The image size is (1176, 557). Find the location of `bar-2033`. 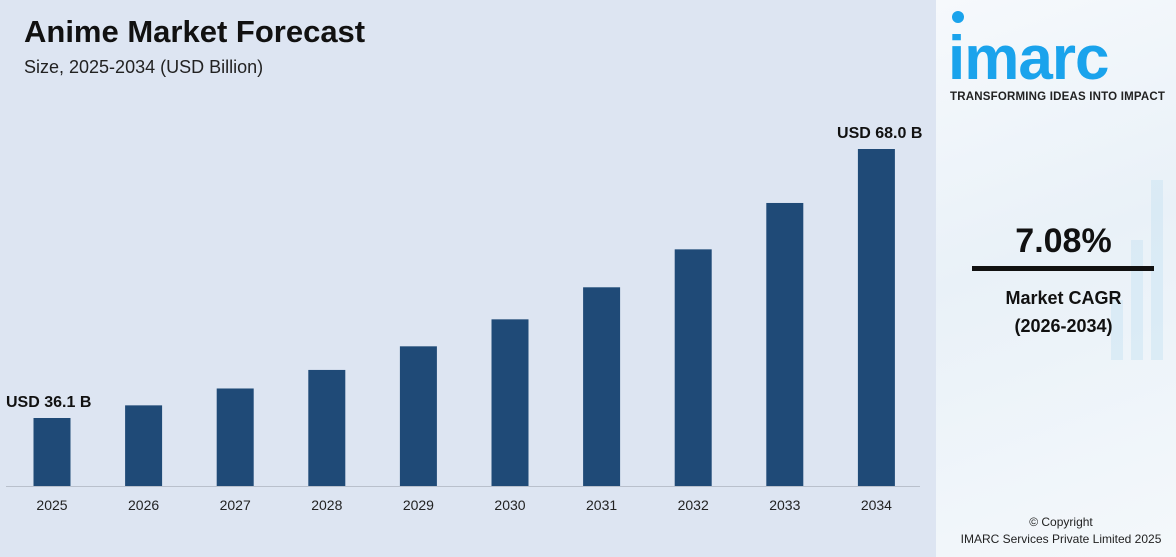

bar-2033 is located at coordinates (785, 344).